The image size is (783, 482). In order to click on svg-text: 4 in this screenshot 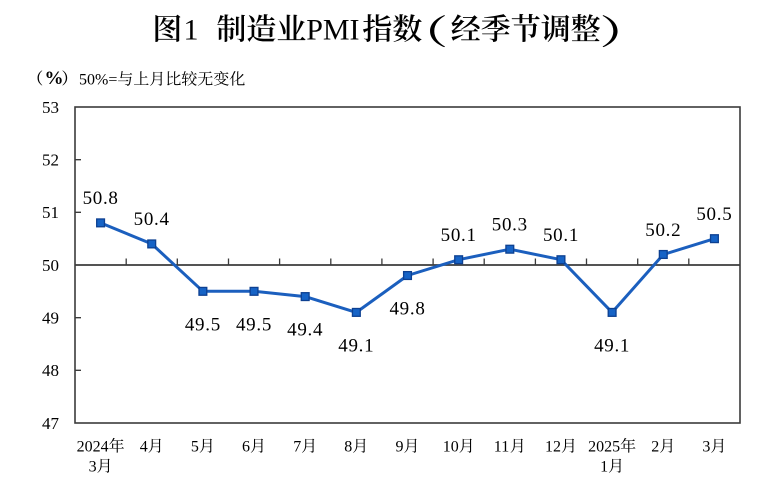, I will do `click(144, 447)`.